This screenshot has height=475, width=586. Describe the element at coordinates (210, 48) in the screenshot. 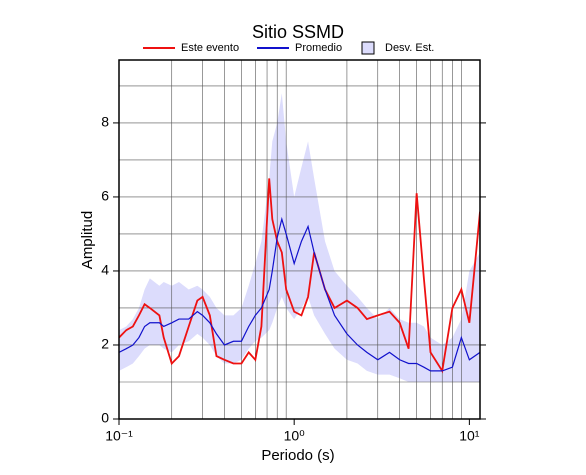

I see `legend-label: Este evento` at that location.